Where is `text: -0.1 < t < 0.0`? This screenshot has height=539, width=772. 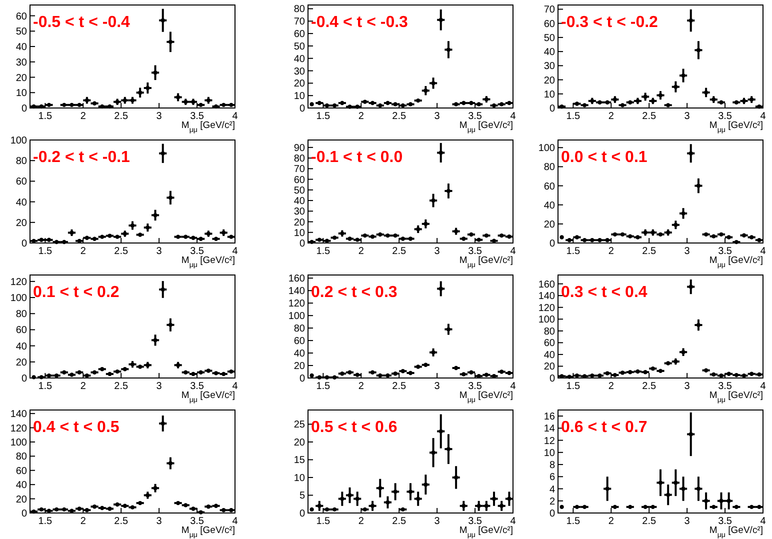 text: -0.1 < t < 0.0 is located at coordinates (357, 157).